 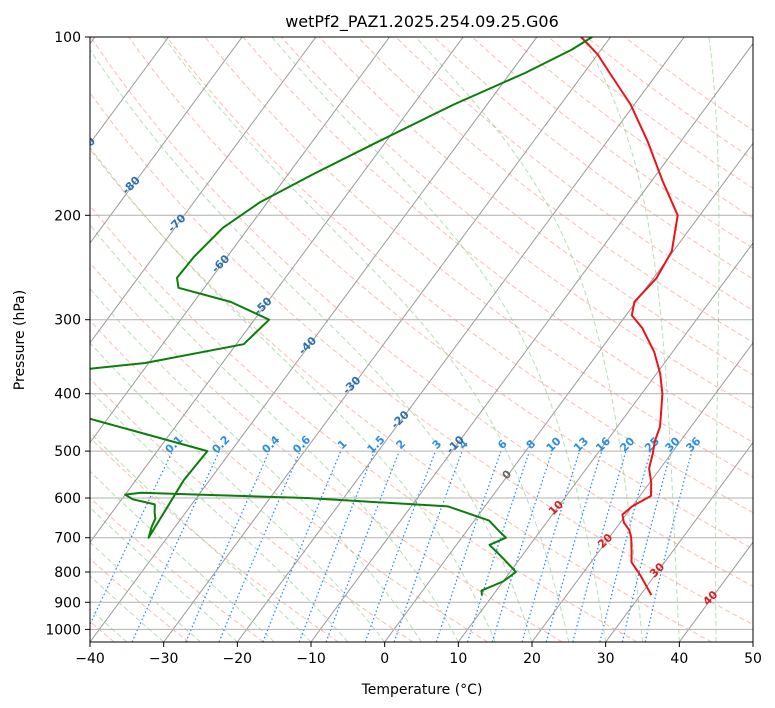 I want to click on x-tick-label: −30, so click(x=164, y=659).